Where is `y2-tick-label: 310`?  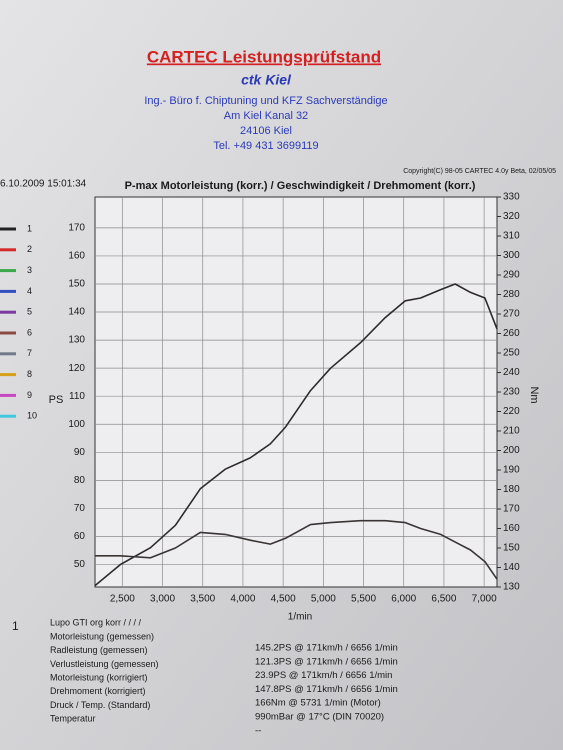 y2-tick-label: 310 is located at coordinates (511, 236).